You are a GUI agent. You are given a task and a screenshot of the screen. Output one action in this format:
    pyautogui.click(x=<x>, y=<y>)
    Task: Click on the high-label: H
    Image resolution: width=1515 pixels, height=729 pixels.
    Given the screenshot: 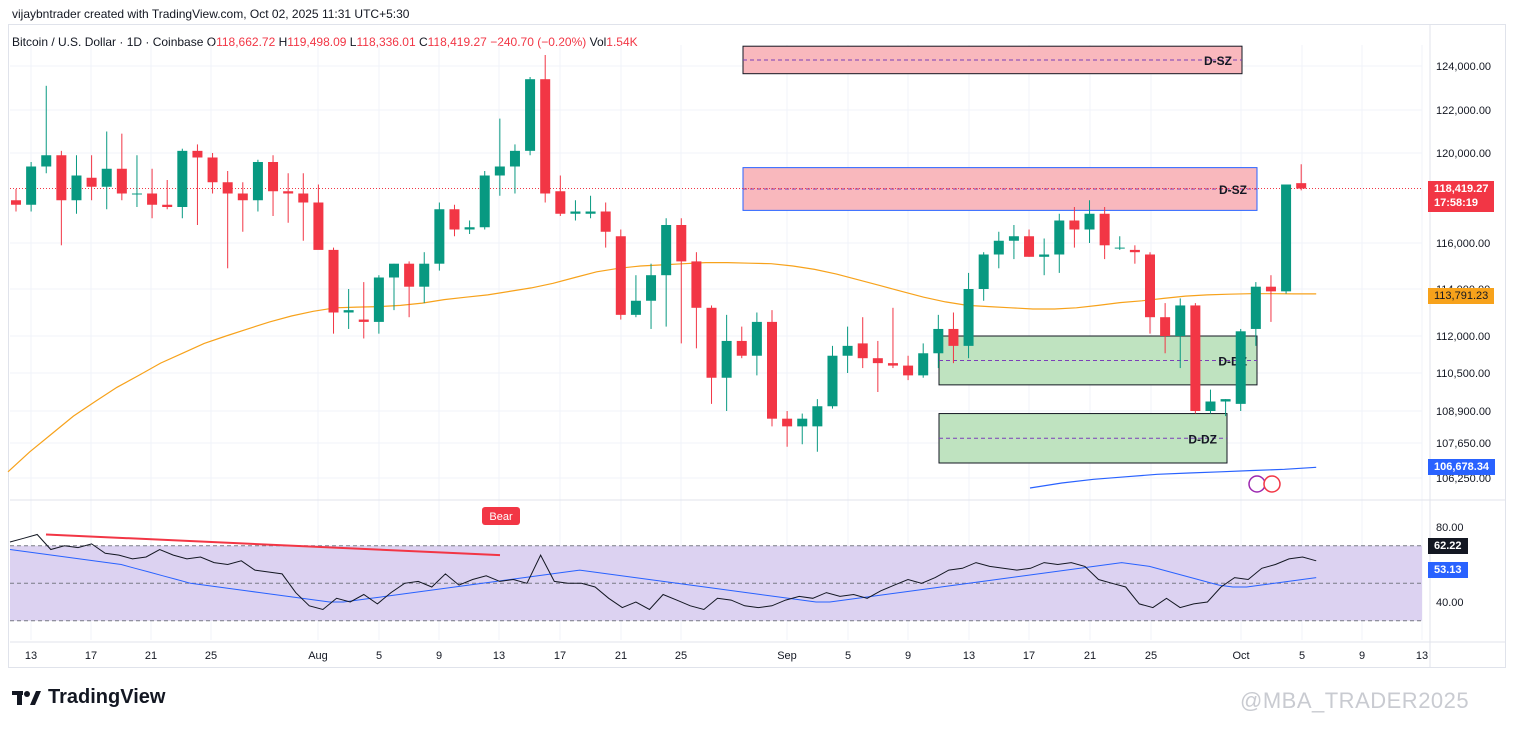 What is the action you would take?
    pyautogui.click(x=283, y=42)
    